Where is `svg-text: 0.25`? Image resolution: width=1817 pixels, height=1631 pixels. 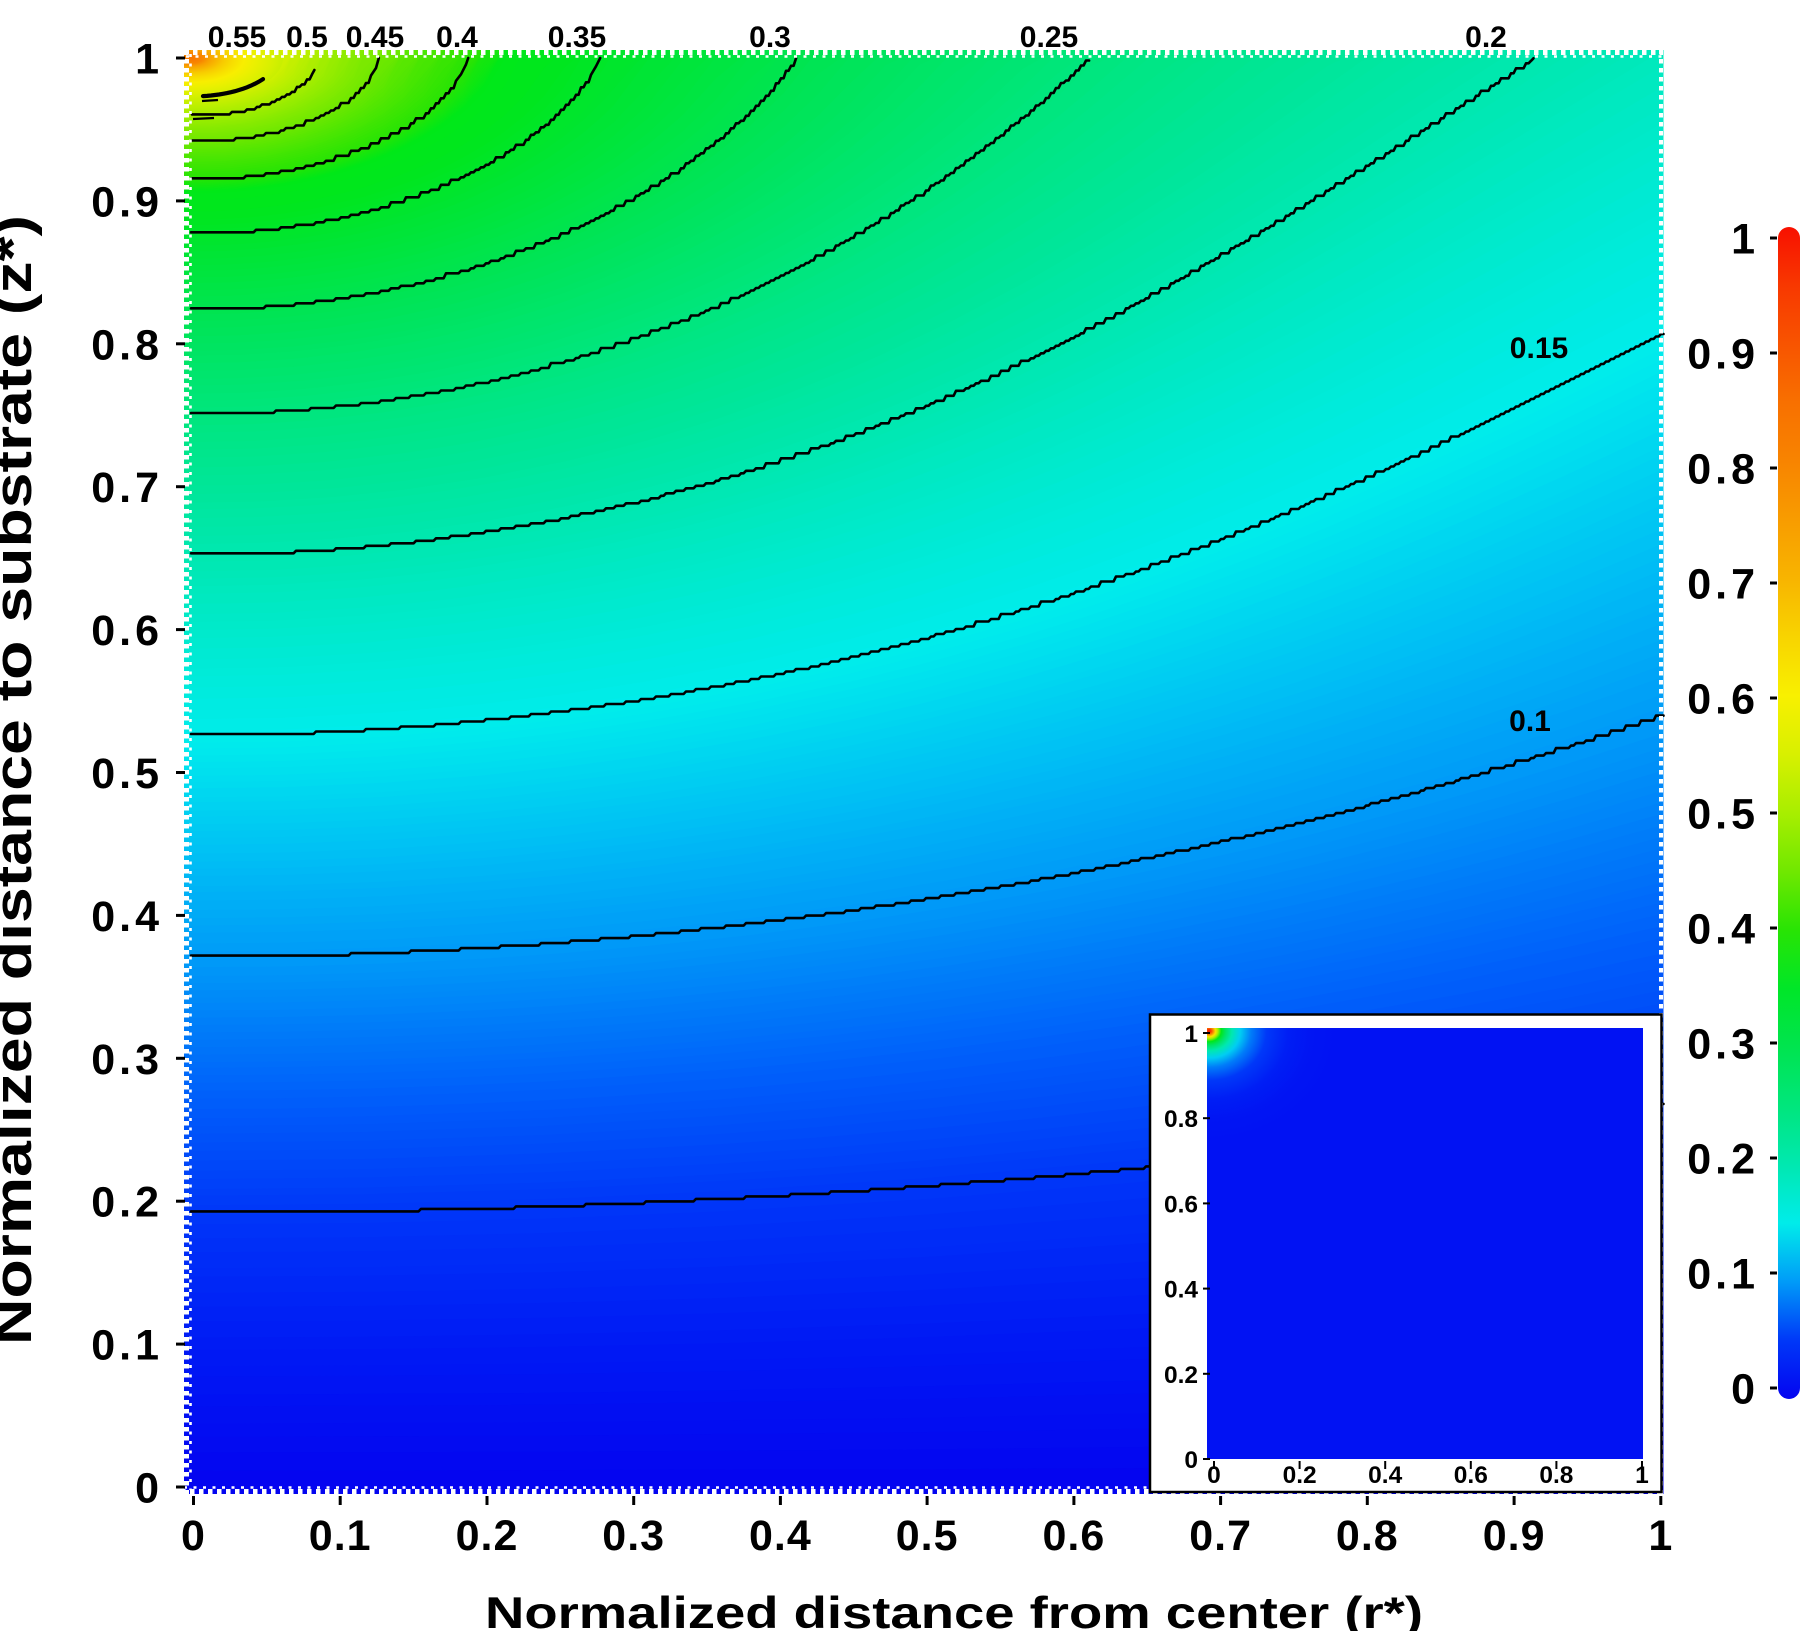 svg-text: 0.25 is located at coordinates (1049, 37).